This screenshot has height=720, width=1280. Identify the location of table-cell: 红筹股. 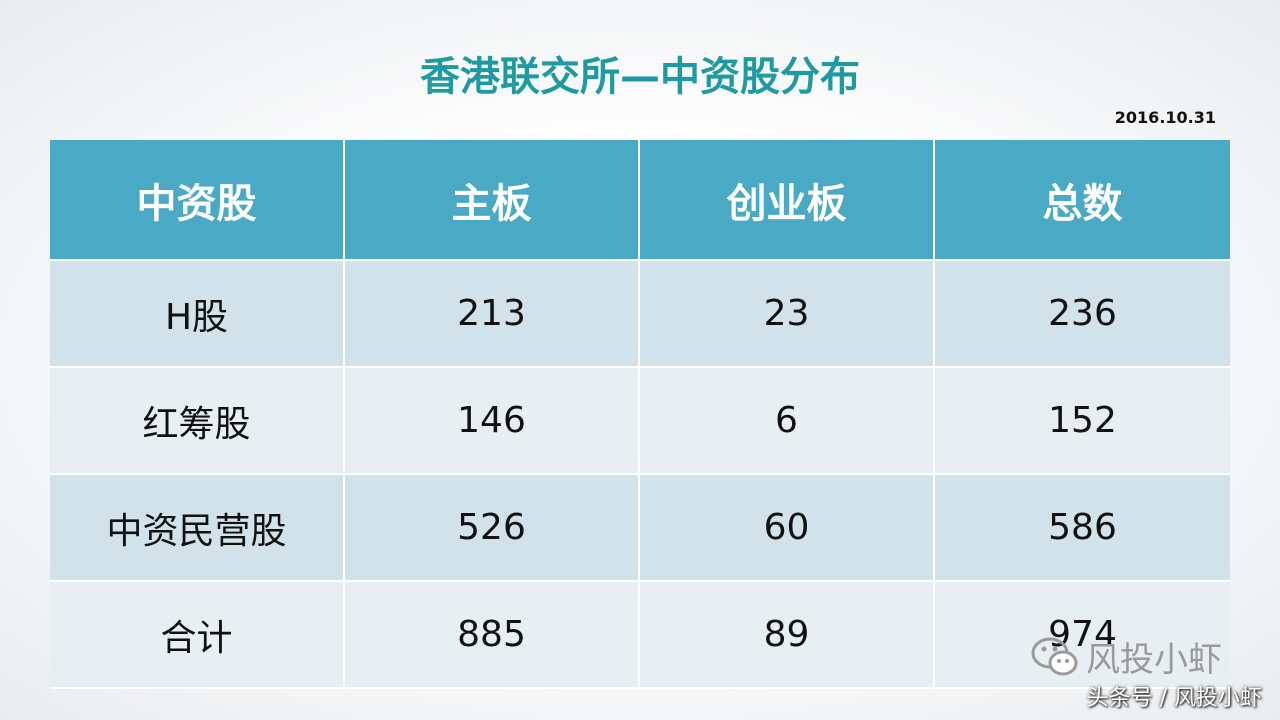
(197, 421).